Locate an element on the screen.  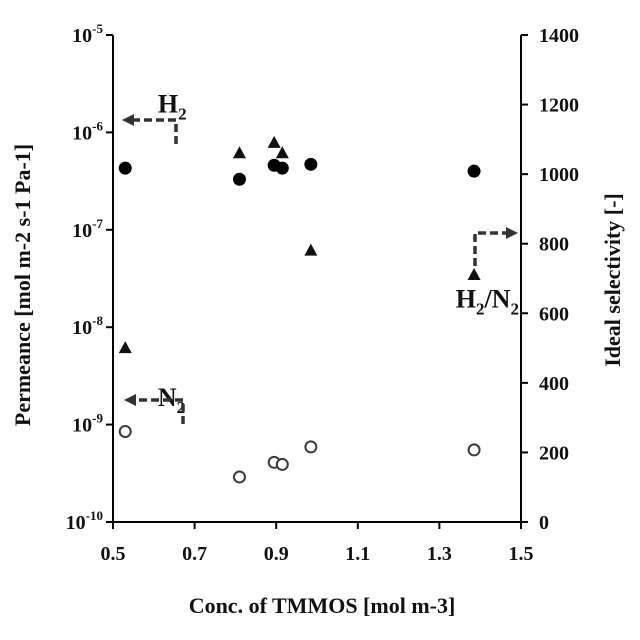
x-tick-label: 0.5 is located at coordinates (113, 554).